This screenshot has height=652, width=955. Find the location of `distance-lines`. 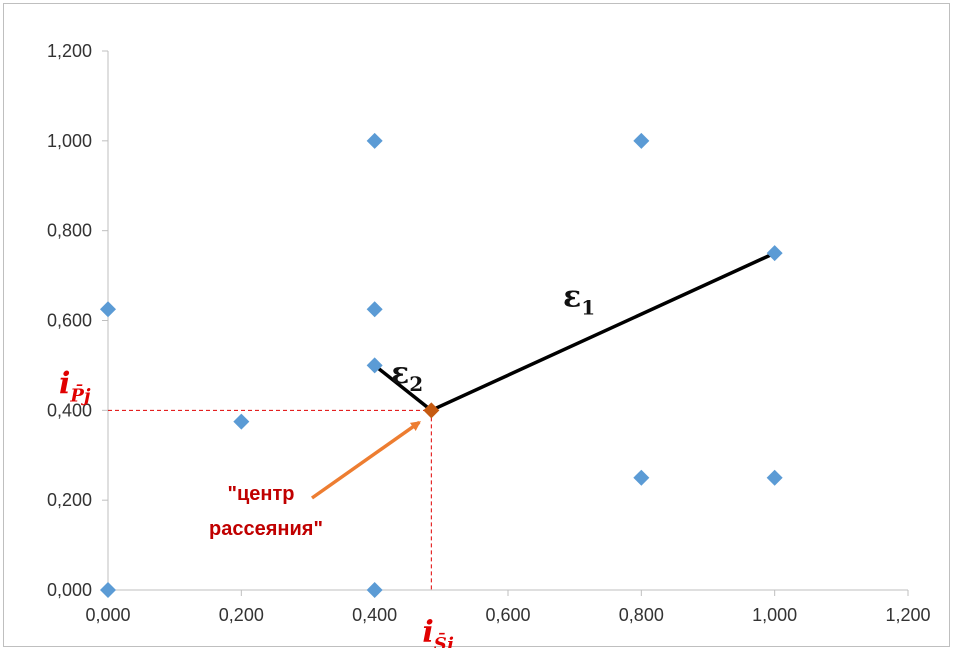

distance-lines is located at coordinates (574, 331).